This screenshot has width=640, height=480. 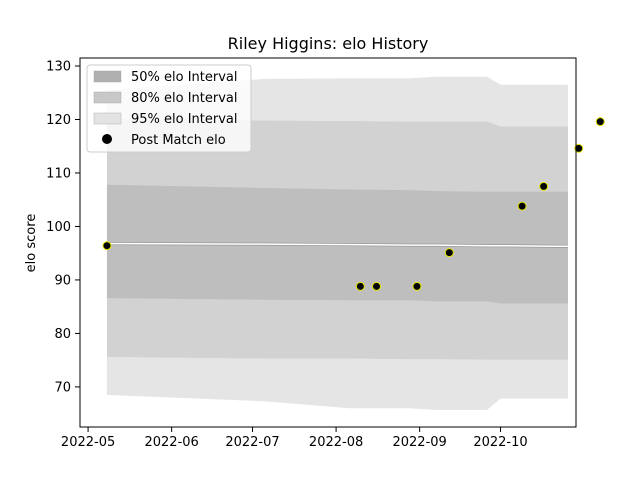 I want to click on chart-title: Riley Higgins: elo History, so click(x=328, y=43).